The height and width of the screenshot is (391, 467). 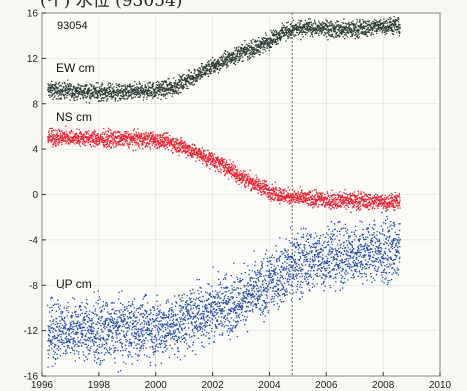 What do you see at coordinates (42, 385) in the screenshot?
I see `x-tick-label: 1996` at bounding box center [42, 385].